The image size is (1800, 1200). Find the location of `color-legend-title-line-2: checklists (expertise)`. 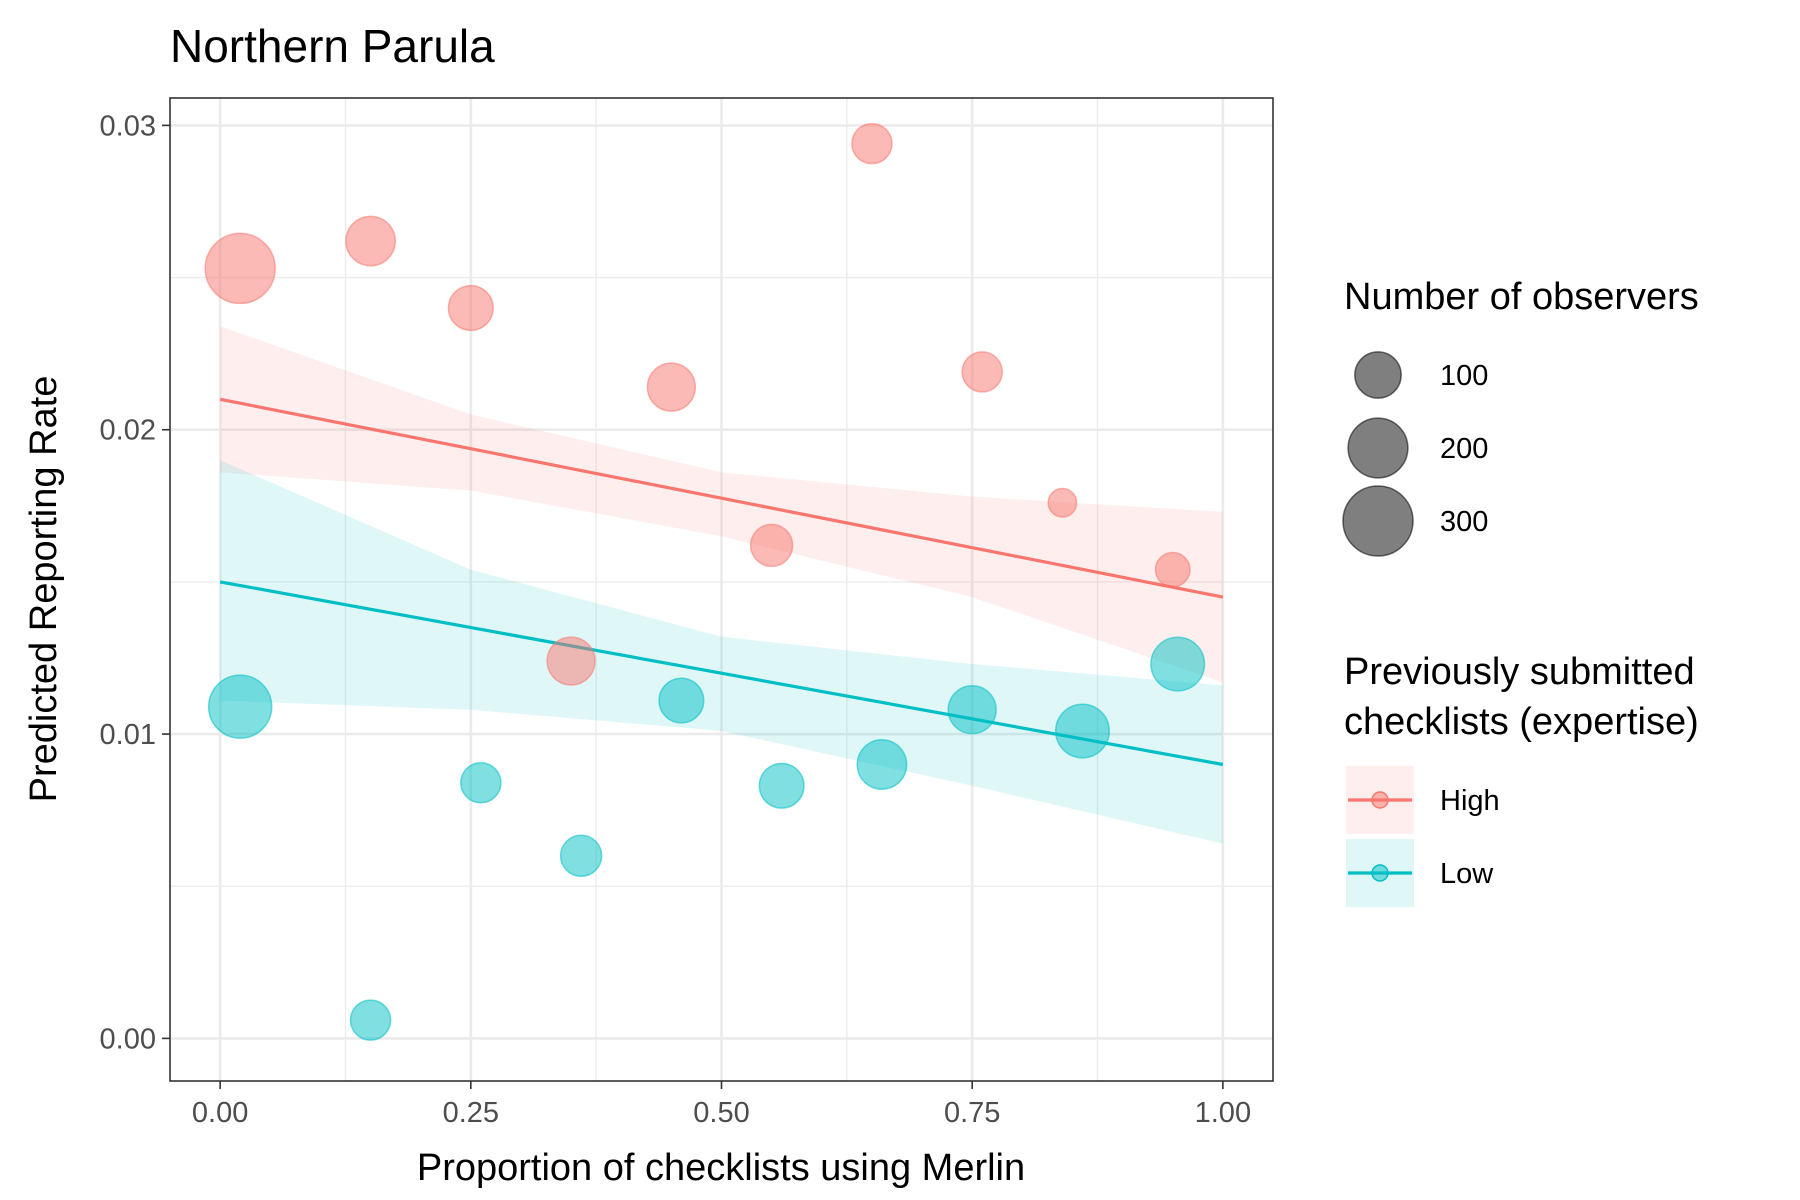

color-legend-title-line-2: checklists (expertise) is located at coordinates (1521, 722).